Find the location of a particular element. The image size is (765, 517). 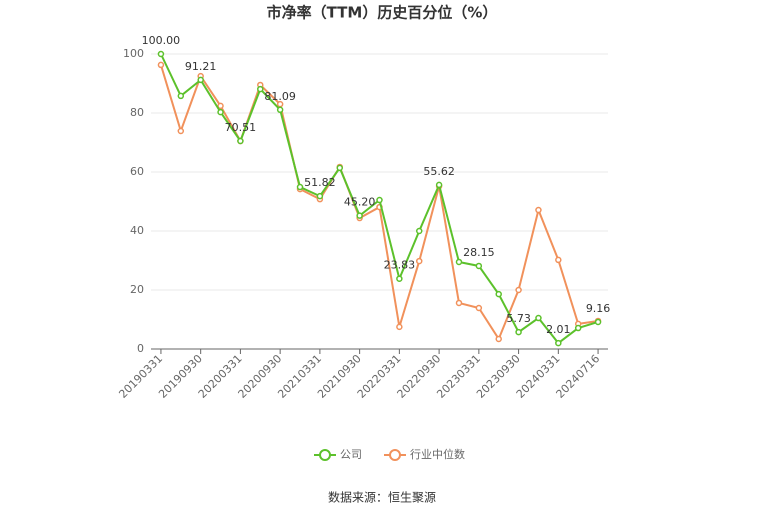

y-tick-label: 60 is located at coordinates (137, 171).